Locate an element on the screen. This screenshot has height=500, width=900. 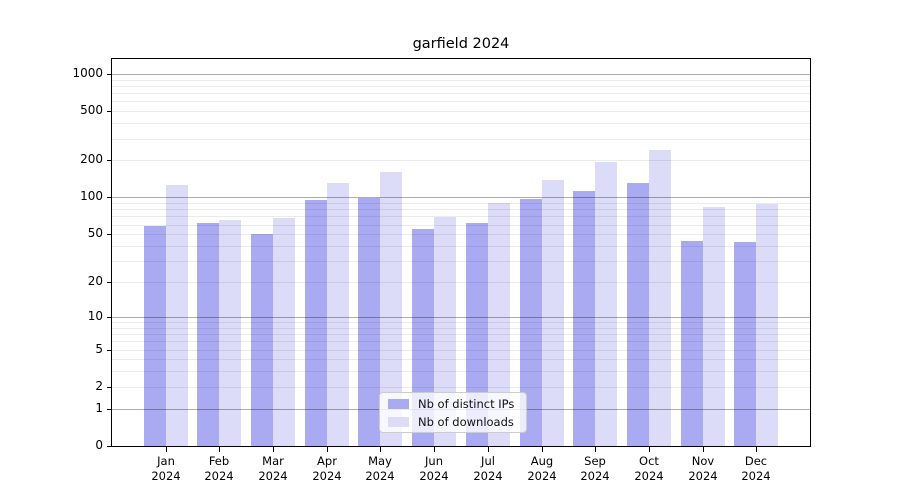
bar-downloads-feb is located at coordinates (230, 333).